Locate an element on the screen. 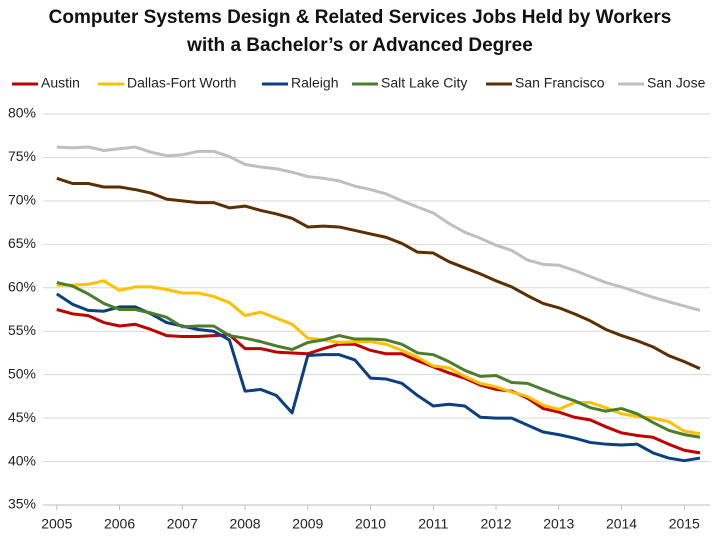 Image resolution: width=720 pixels, height=540 pixels. x-tick-label: 2015 is located at coordinates (684, 524).